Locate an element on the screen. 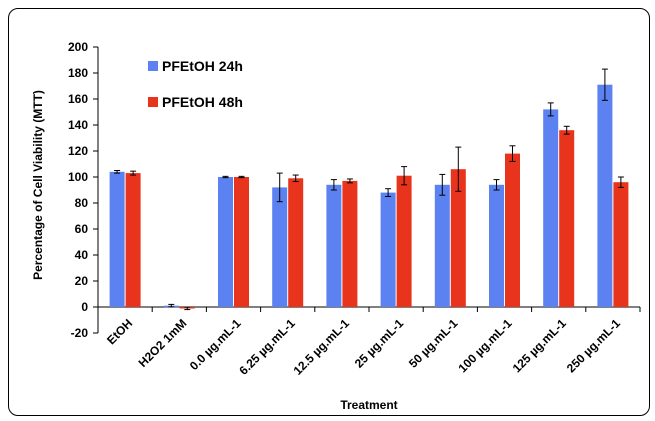 The width and height of the screenshot is (655, 421). y-tick-label: 80 is located at coordinates (82, 203).